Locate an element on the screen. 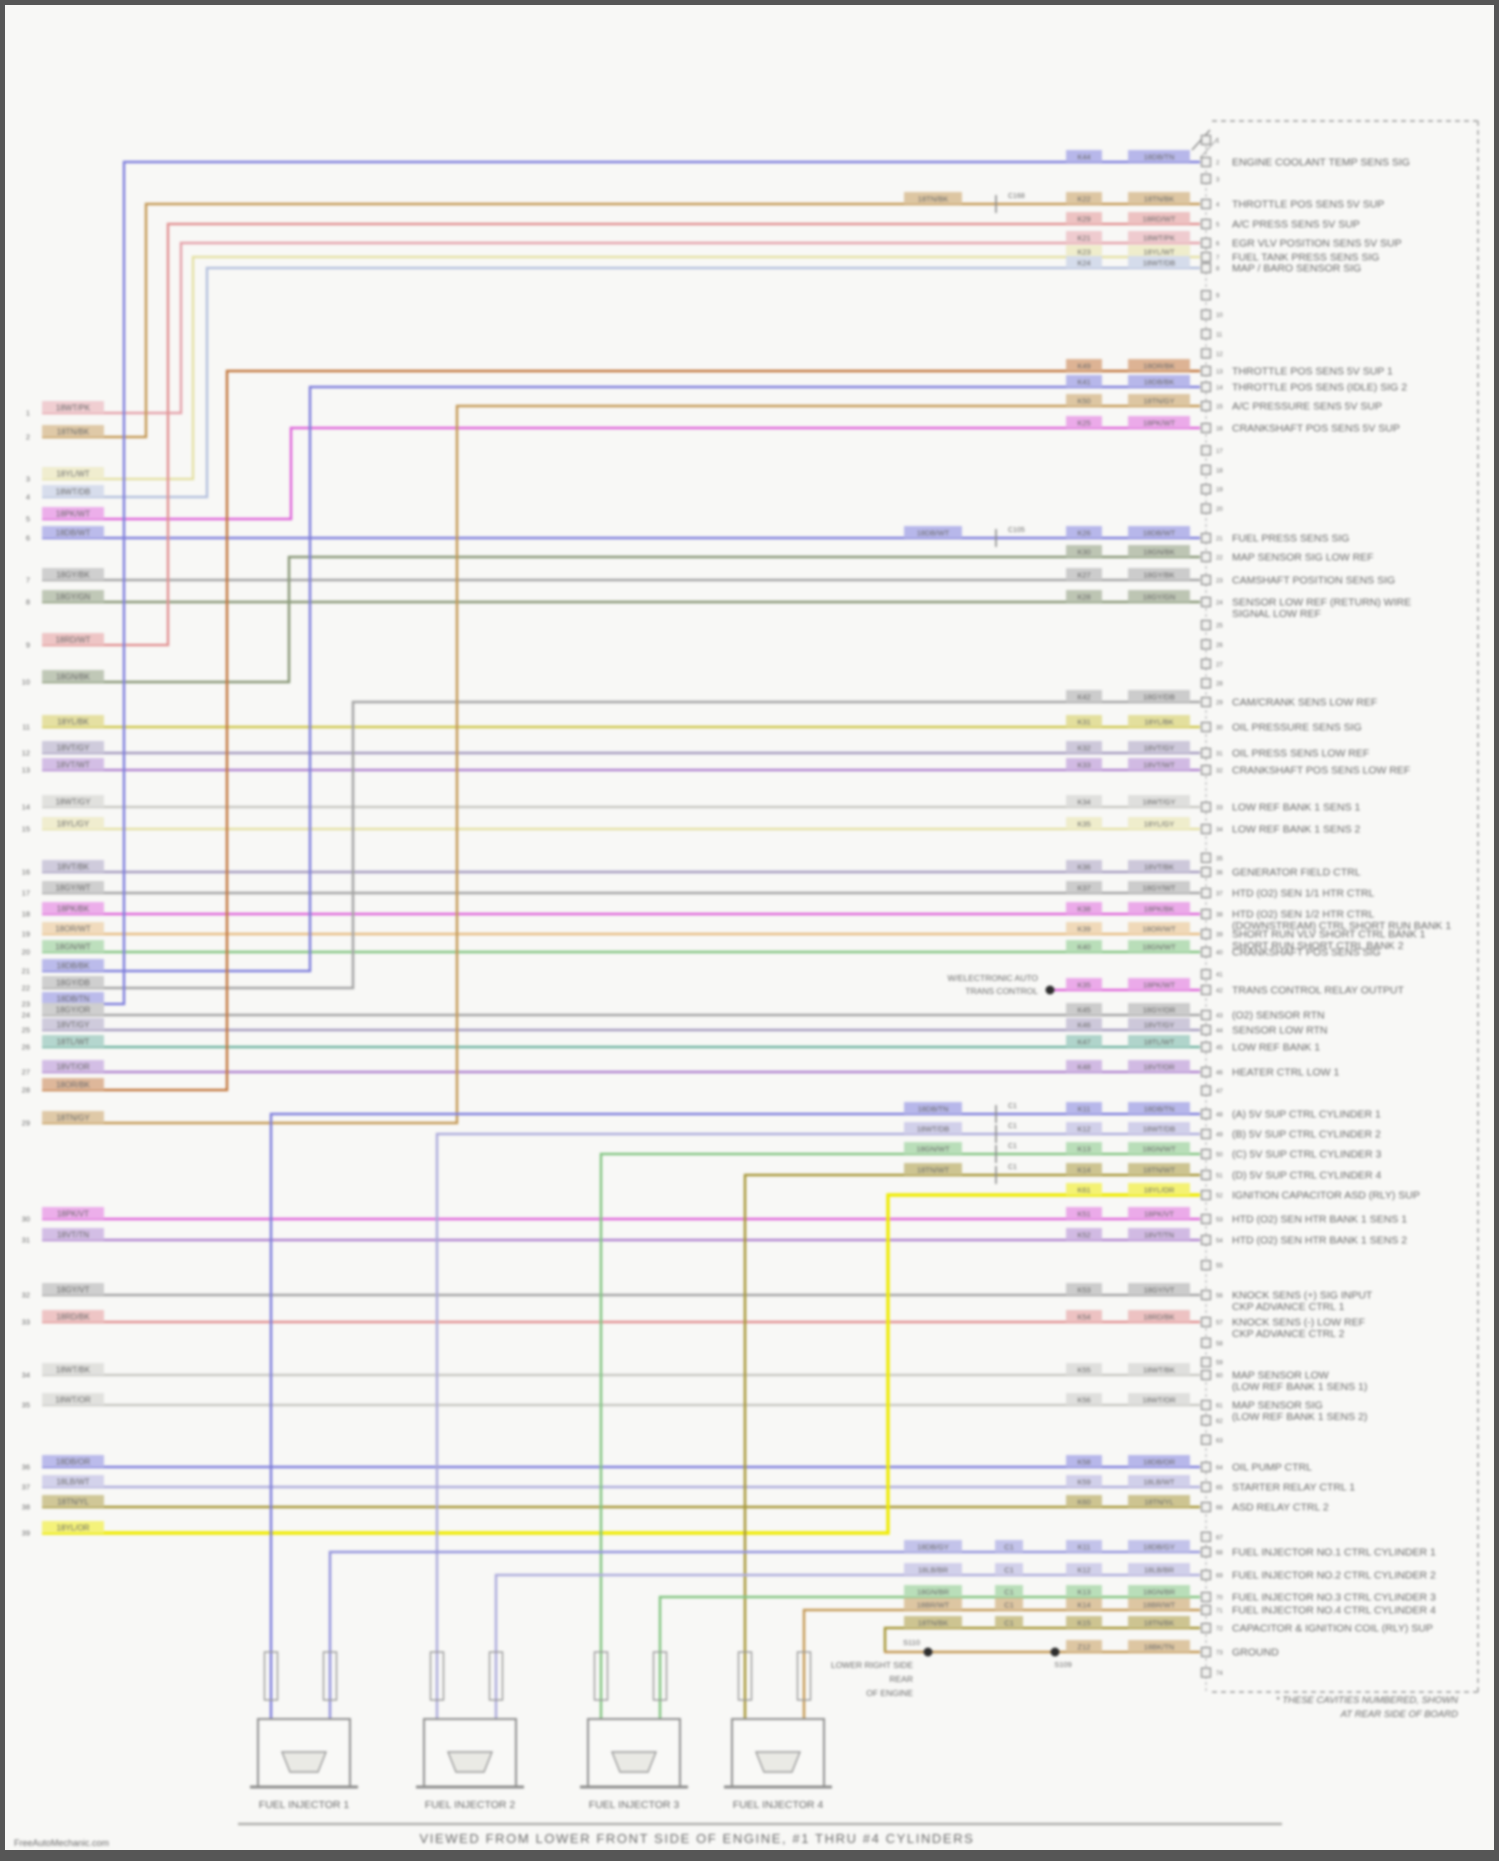 This screenshot has height=1861, width=1499. inline-conn-inj3d-text: C1 is located at coordinates (1009, 1592).